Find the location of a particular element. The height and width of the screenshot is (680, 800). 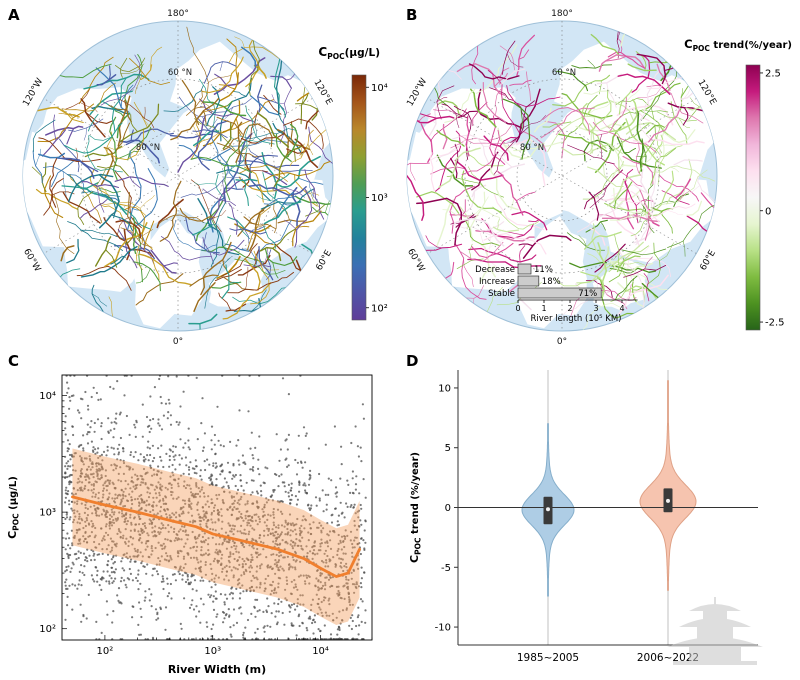

y-tick-label: 10² is located at coordinates (47, 629).